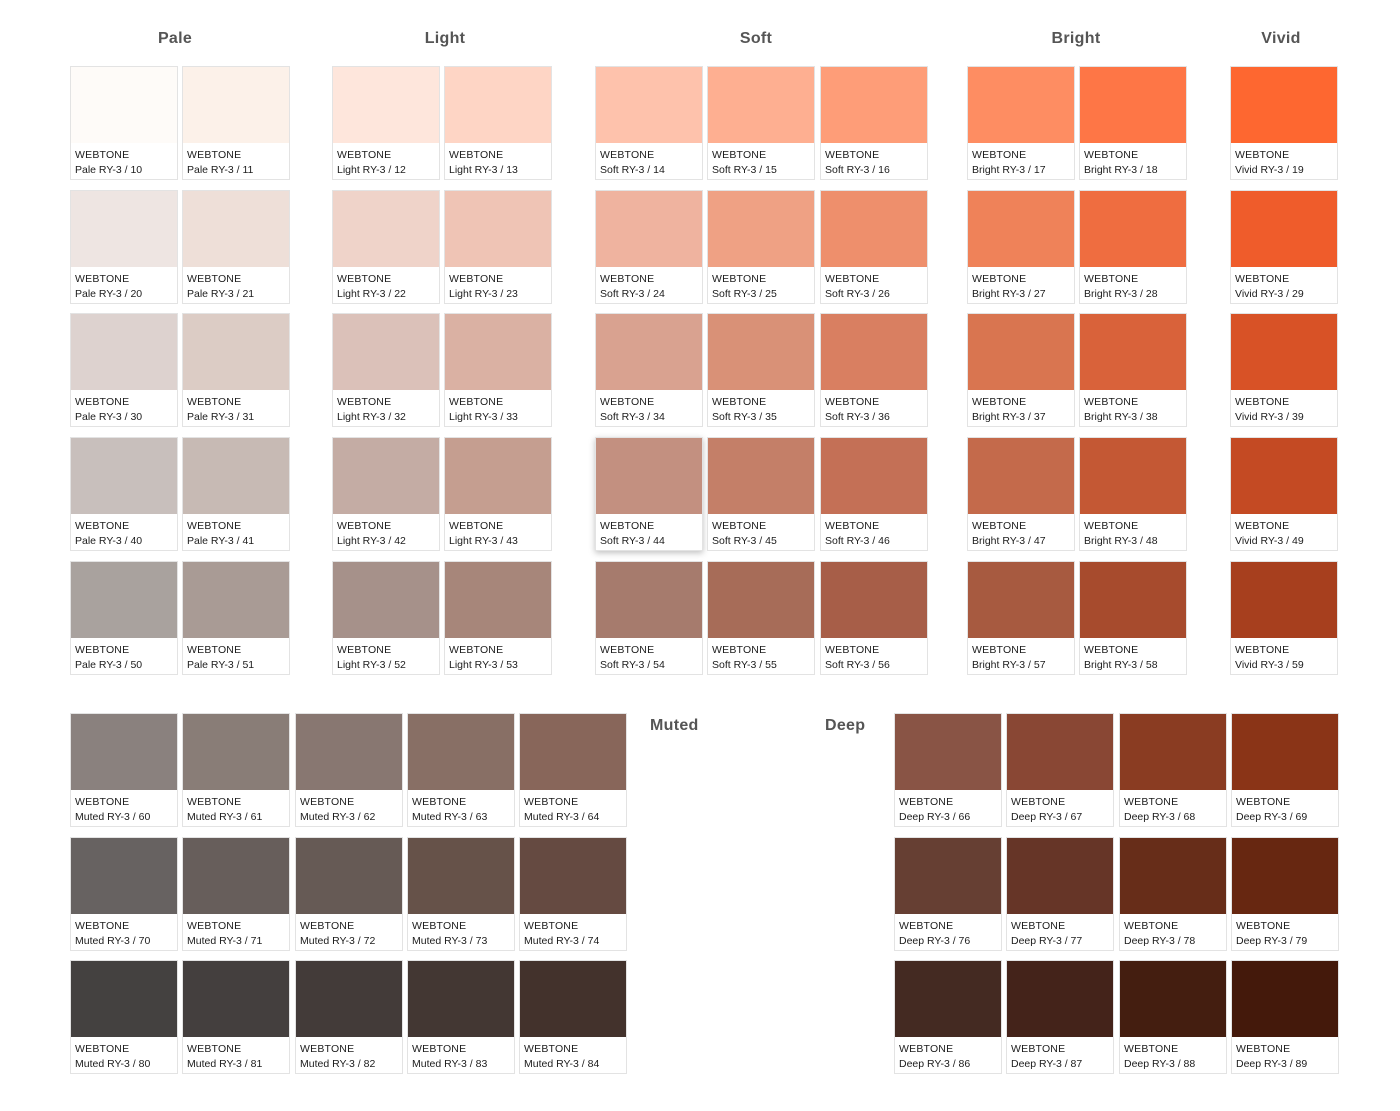 This screenshot has height=1111, width=1400. I want to click on swatch-card: WEBTONE Bright RY-3 / 48, so click(1133, 494).